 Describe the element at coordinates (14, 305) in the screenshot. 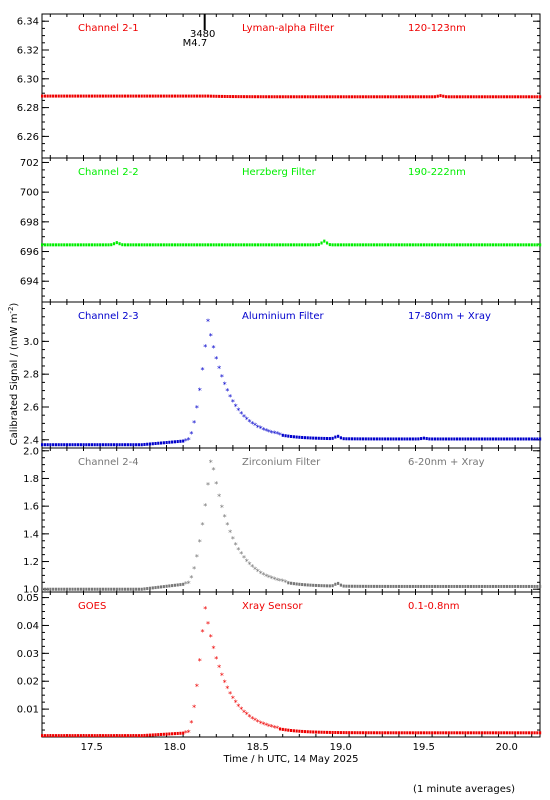

I see `y-axis-title-end: )` at that location.